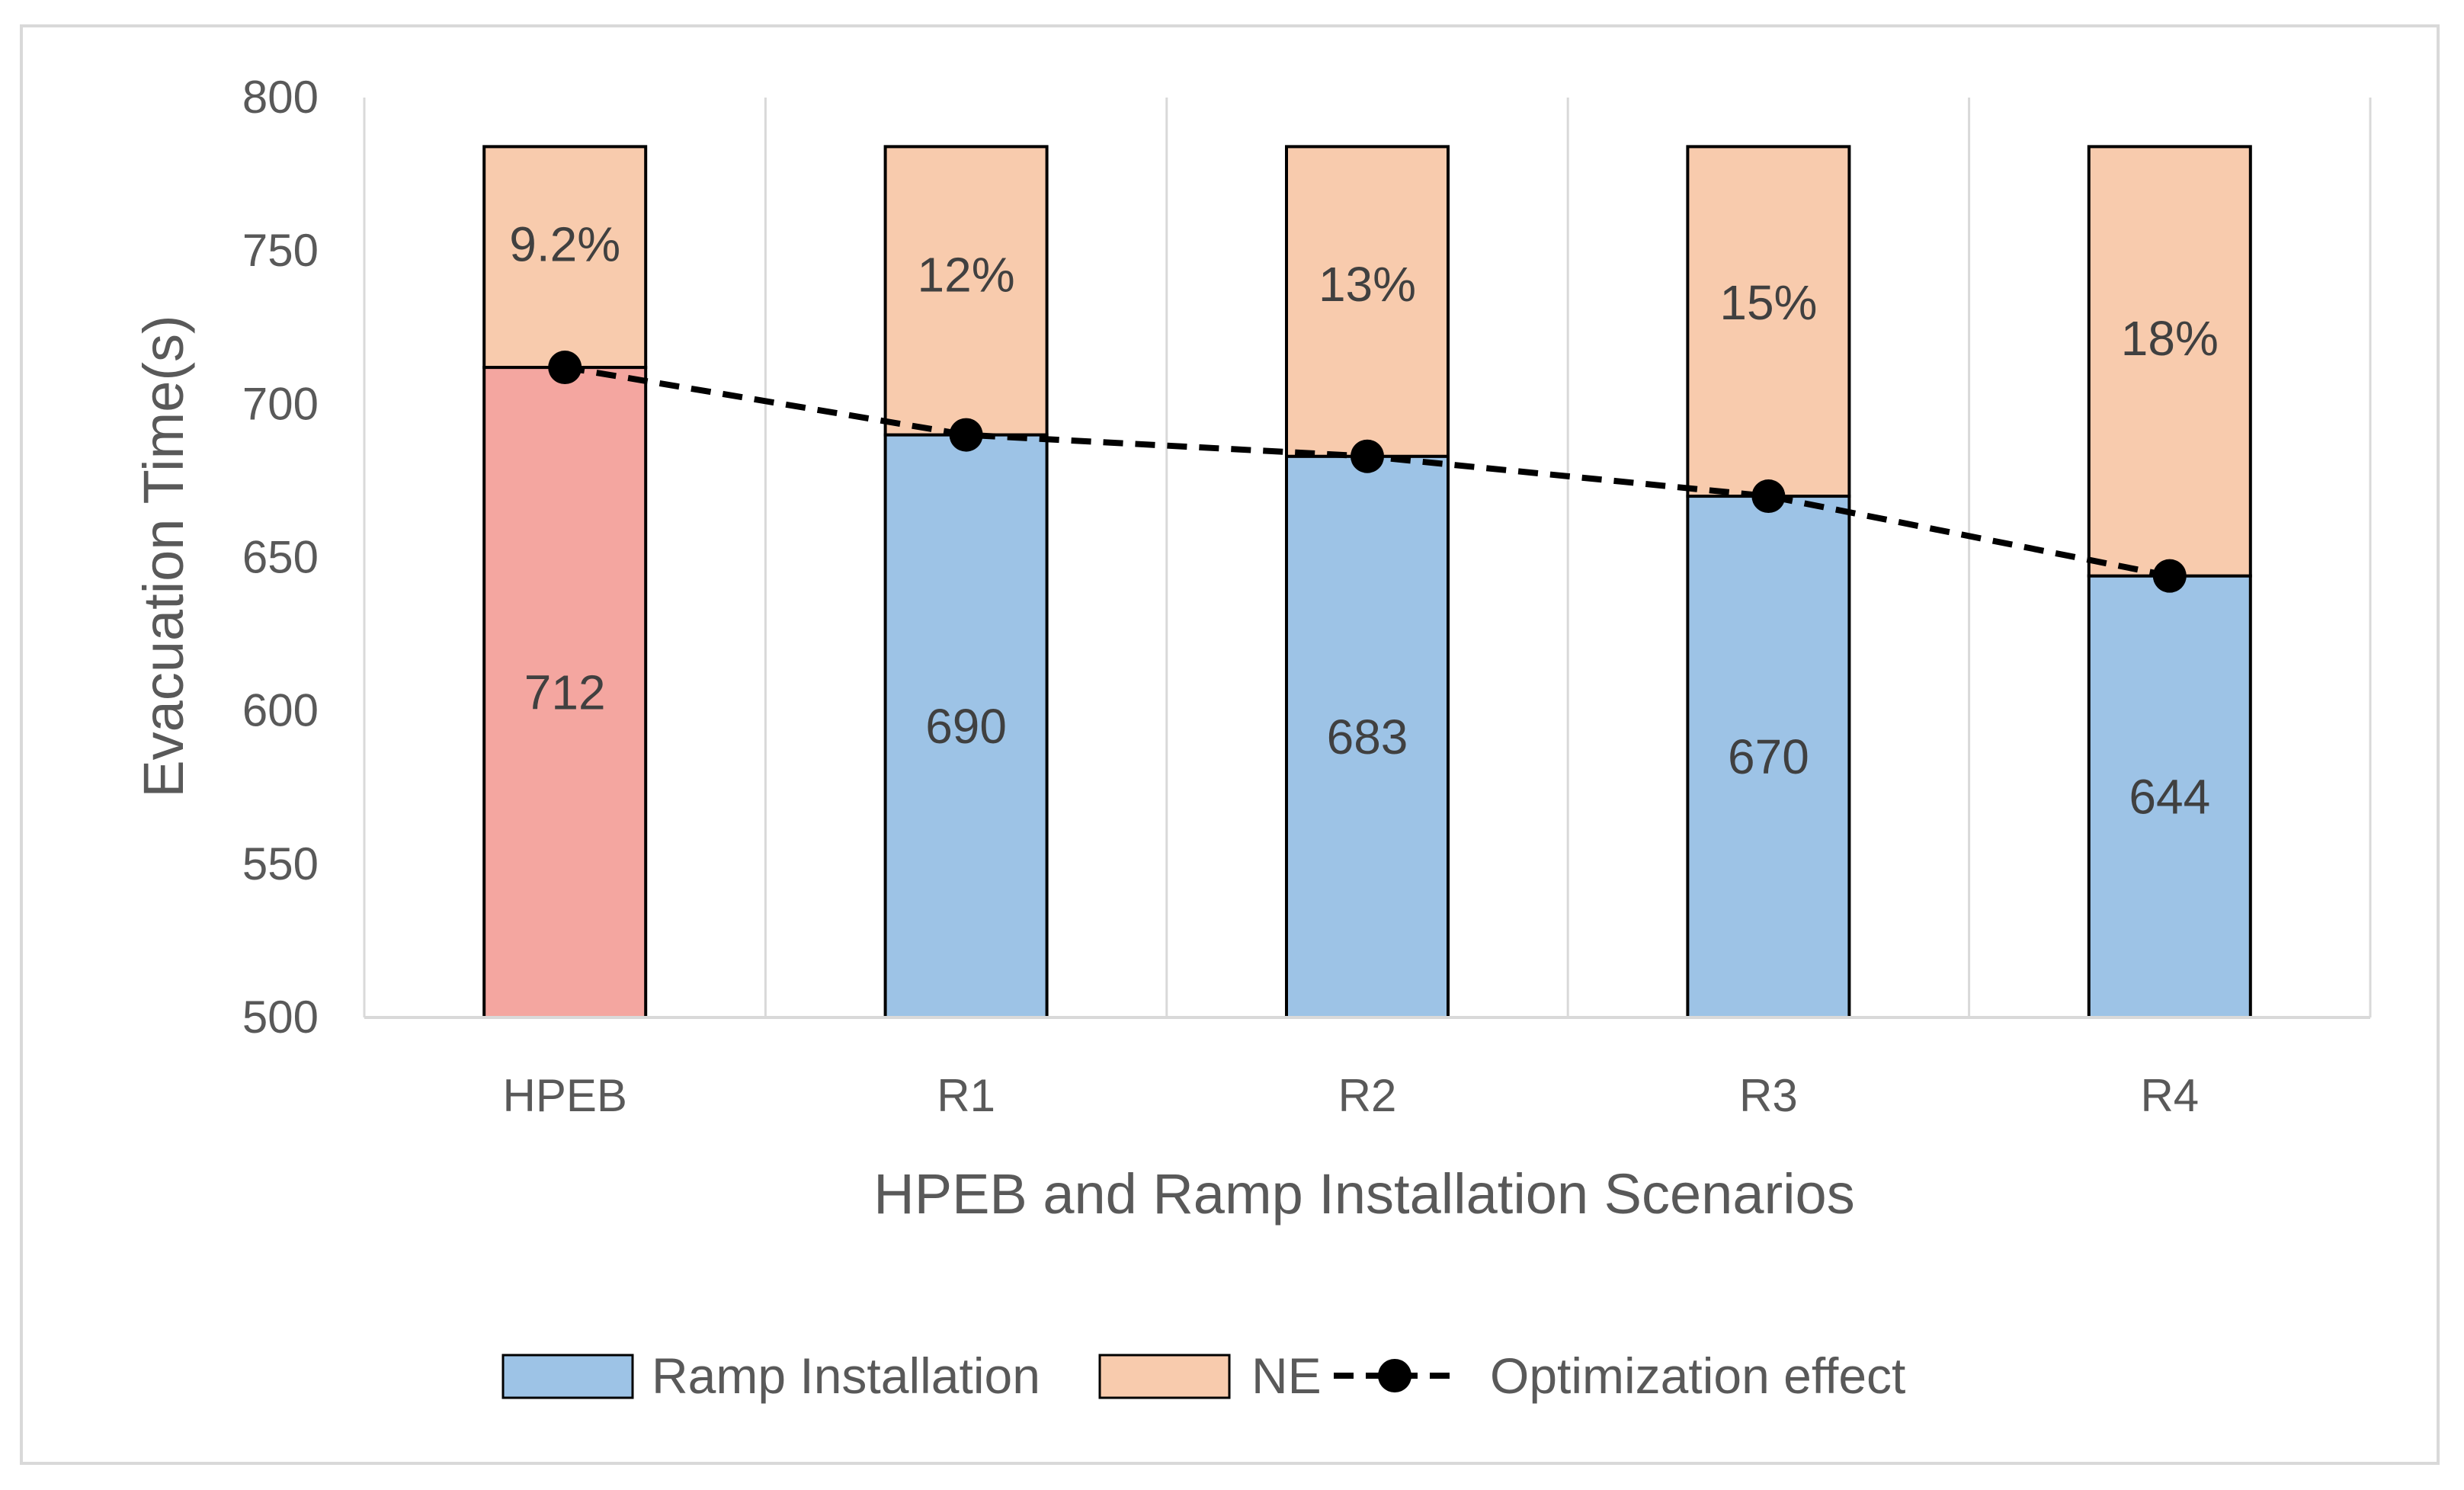 The width and height of the screenshot is (2464, 1490). Describe the element at coordinates (280, 250) in the screenshot. I see `y-tick-label: 750` at that location.